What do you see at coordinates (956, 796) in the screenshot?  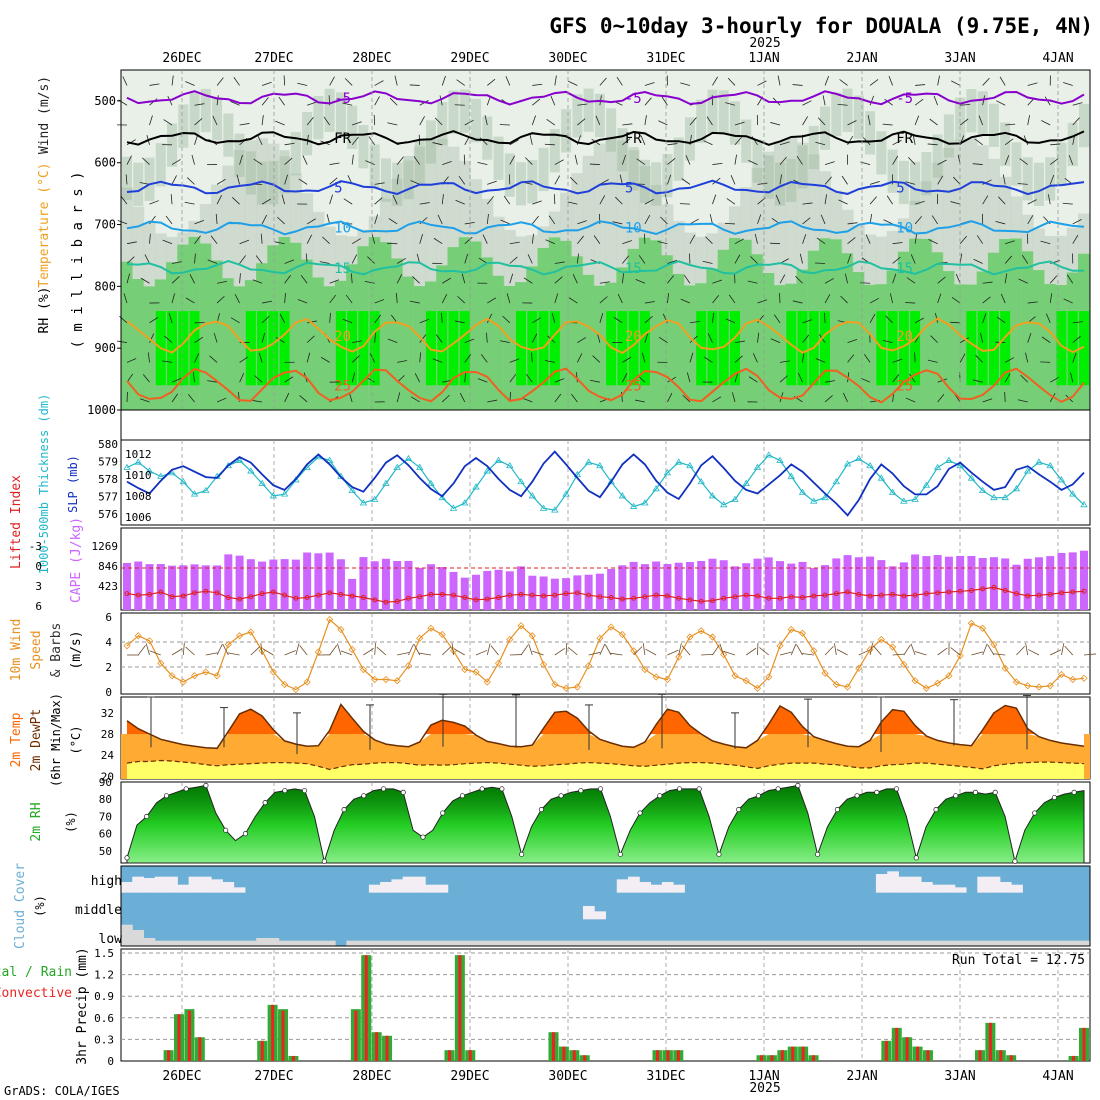 I see `rh-point` at bounding box center [956, 796].